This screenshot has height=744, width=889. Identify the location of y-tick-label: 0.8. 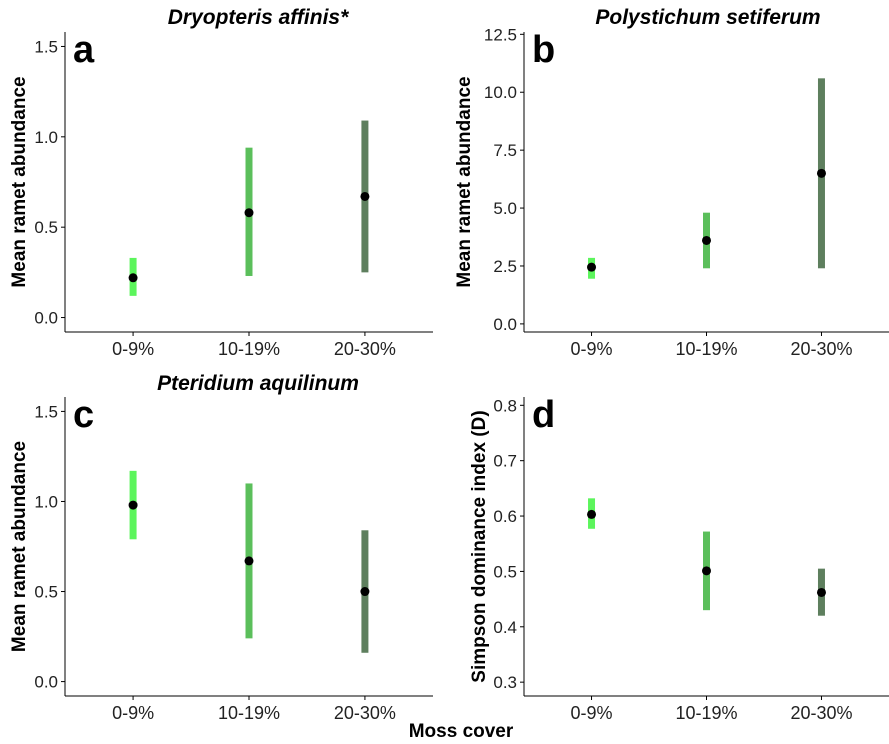
(505, 405).